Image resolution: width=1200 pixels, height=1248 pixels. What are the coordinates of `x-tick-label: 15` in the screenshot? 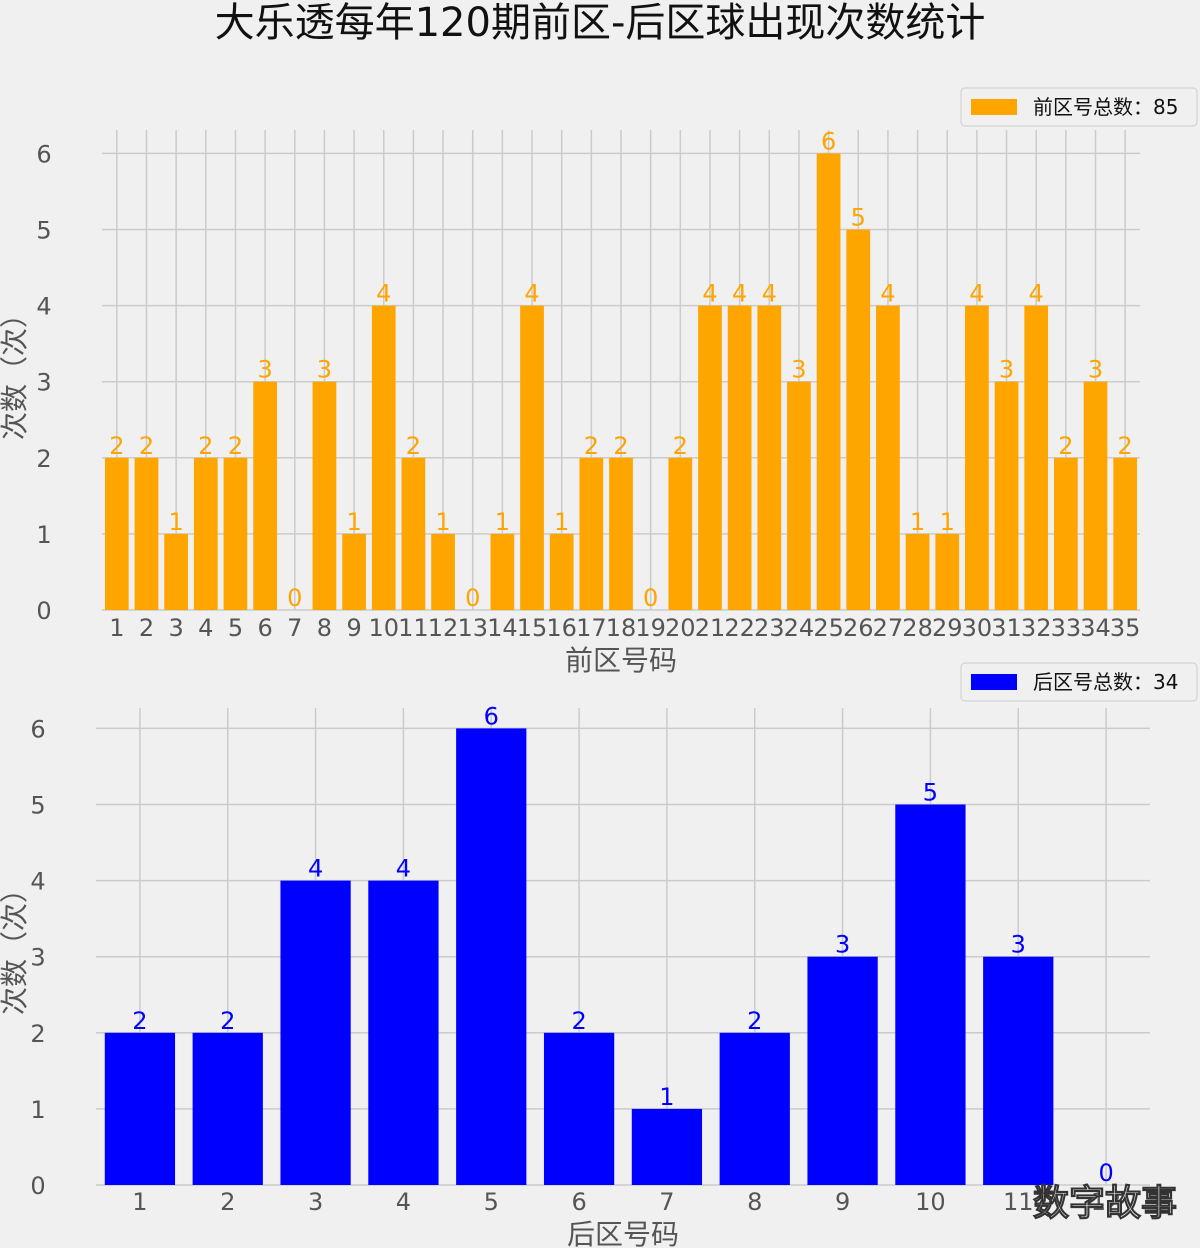 It's located at (532, 628).